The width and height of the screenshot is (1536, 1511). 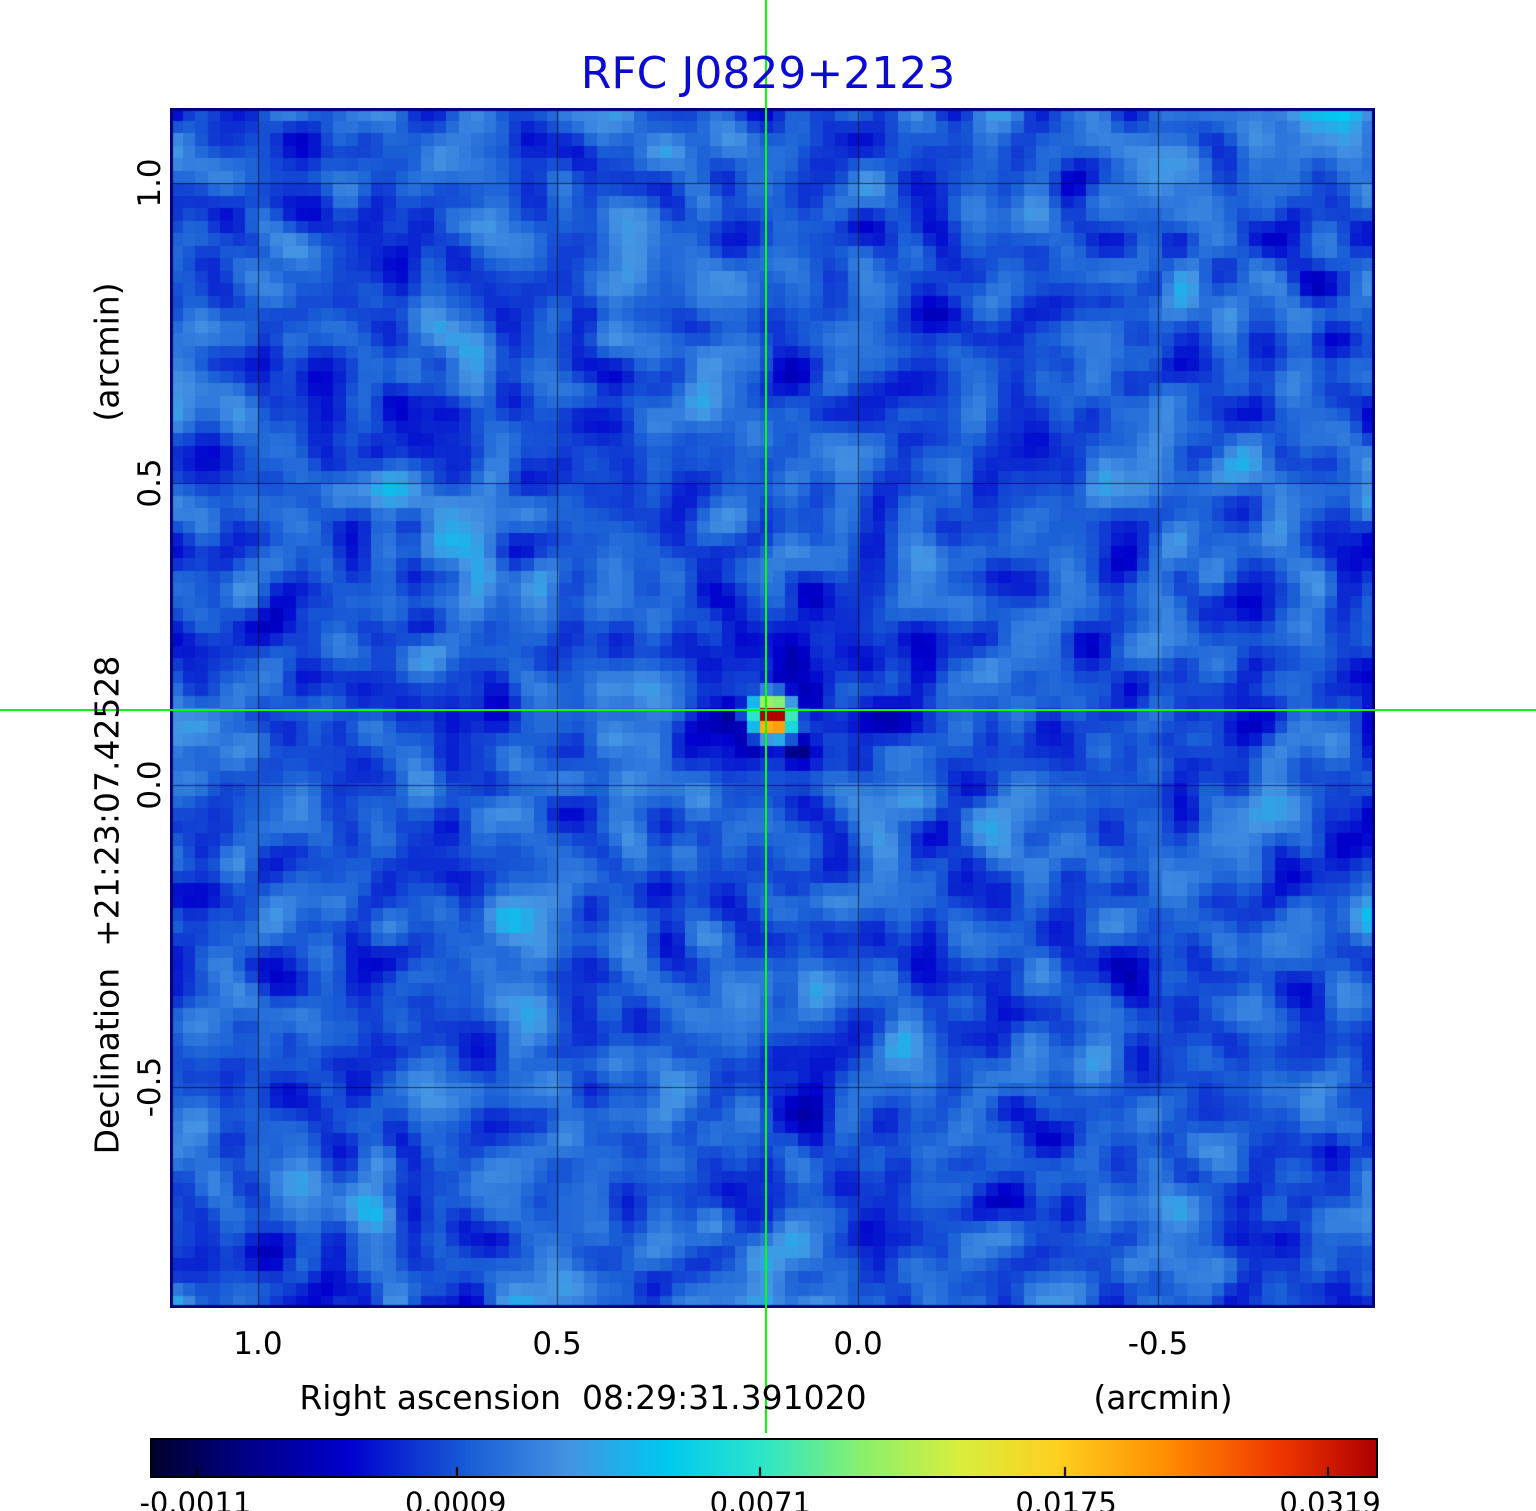 What do you see at coordinates (107, 905) in the screenshot?
I see `y-axis-label-declination: Declination +21:23:07.42528` at bounding box center [107, 905].